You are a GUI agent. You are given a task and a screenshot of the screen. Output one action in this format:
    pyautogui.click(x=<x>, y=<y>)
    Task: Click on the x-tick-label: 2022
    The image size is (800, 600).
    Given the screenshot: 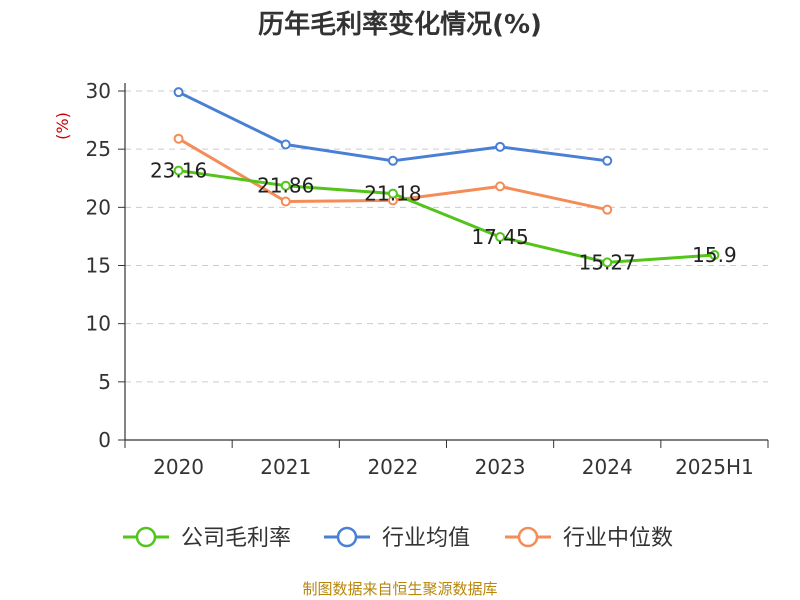 What is the action you would take?
    pyautogui.click(x=392, y=467)
    